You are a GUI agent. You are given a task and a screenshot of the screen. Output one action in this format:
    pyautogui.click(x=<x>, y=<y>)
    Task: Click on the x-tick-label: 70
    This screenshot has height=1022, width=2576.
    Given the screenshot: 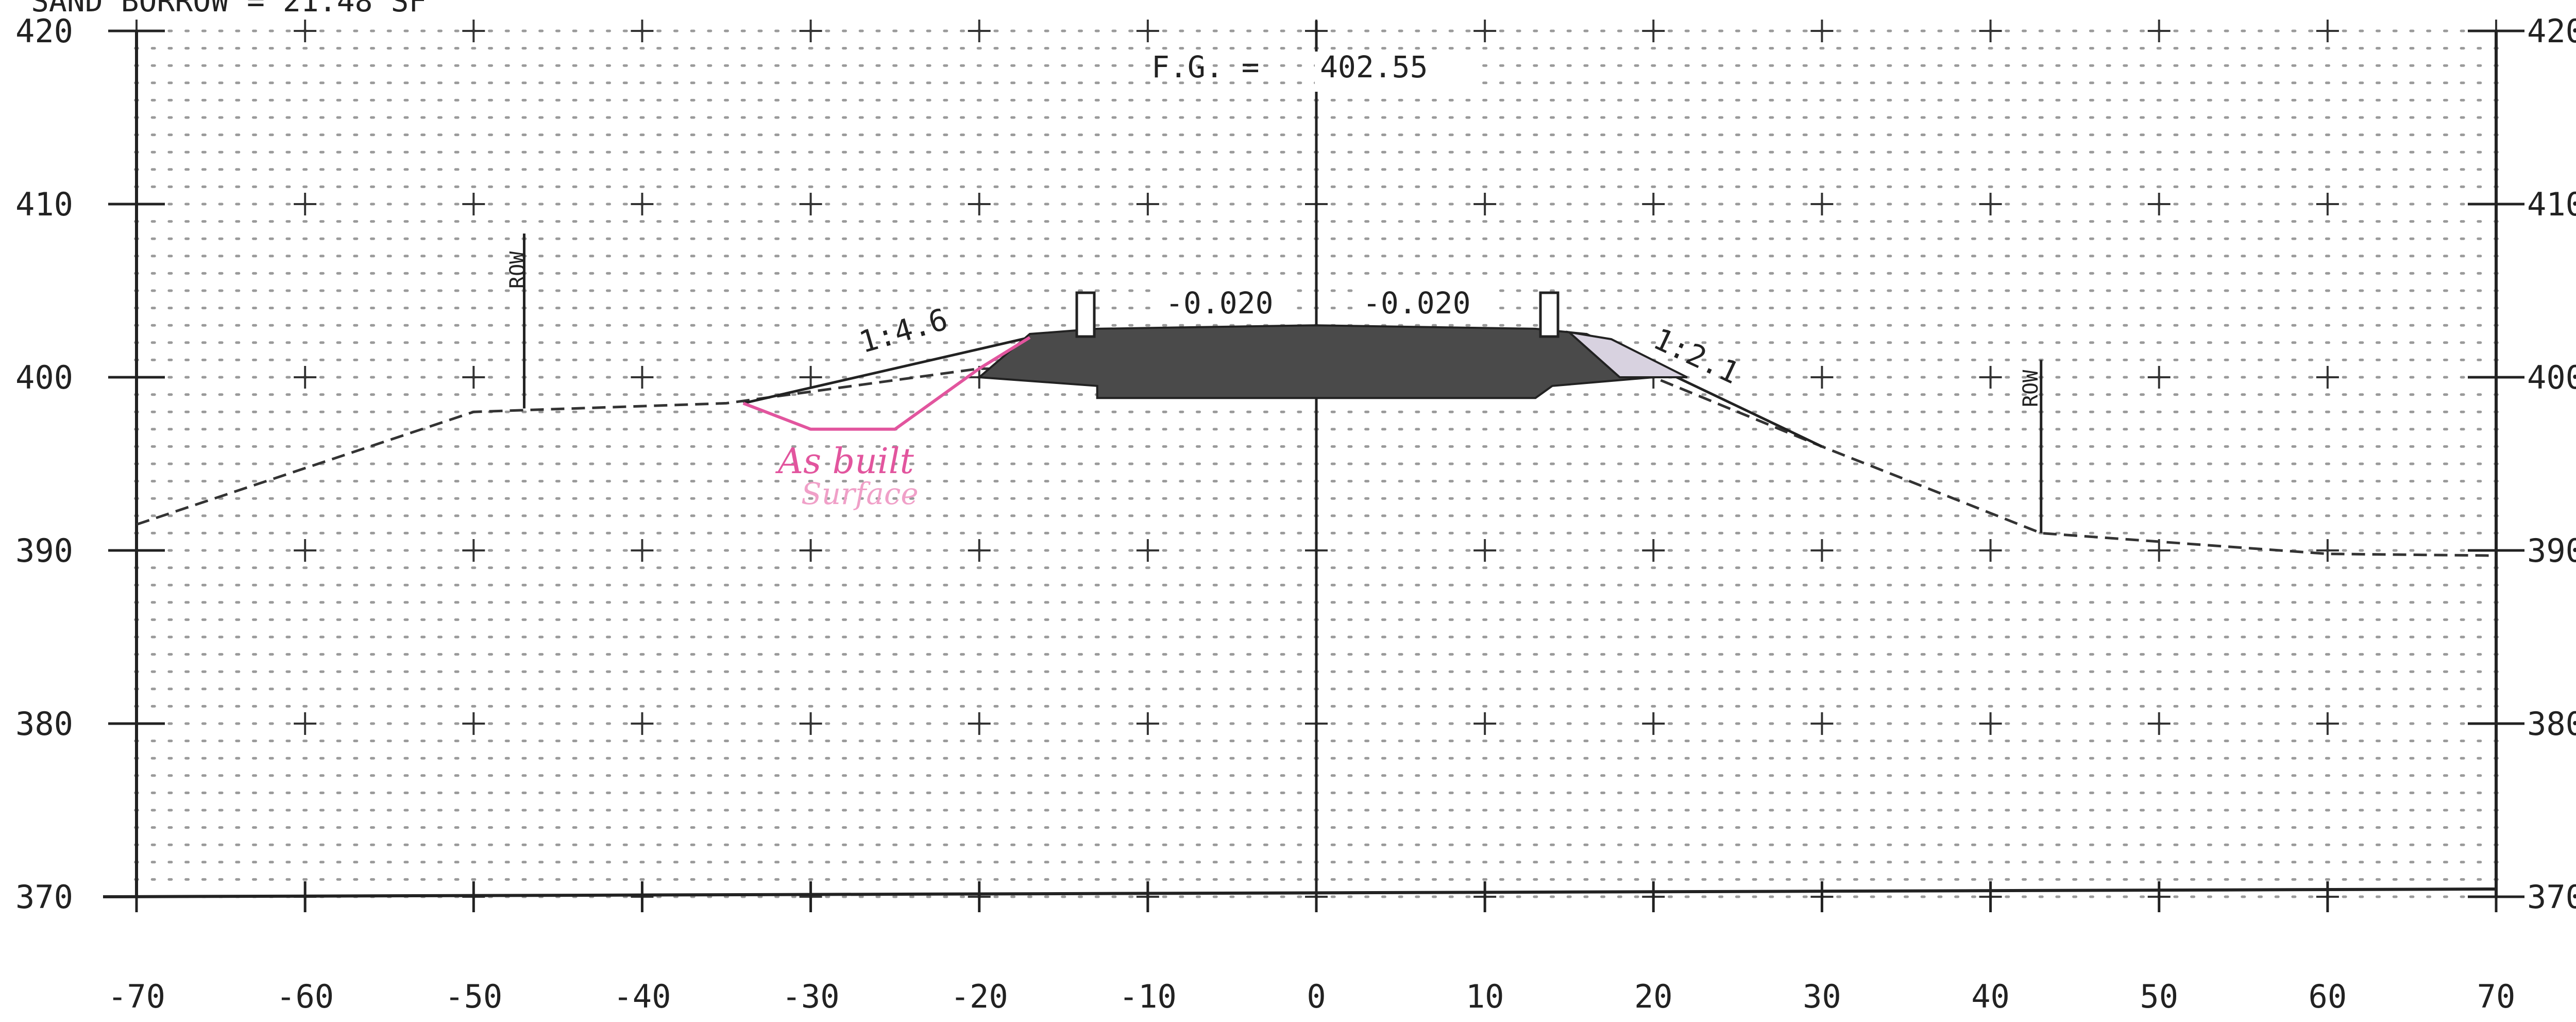 What is the action you would take?
    pyautogui.click(x=2496, y=996)
    